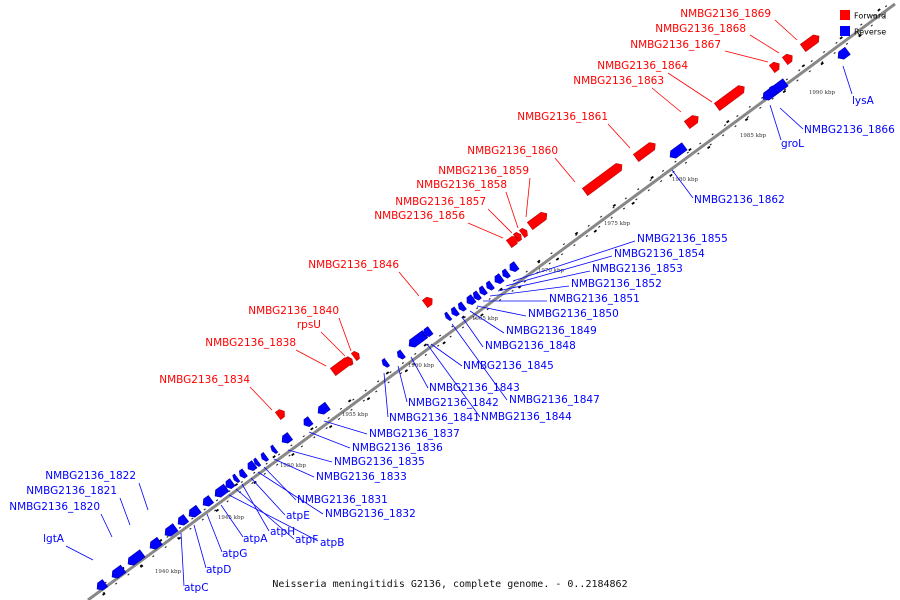  What do you see at coordinates (526, 417) in the screenshot?
I see `gene-label-nmbg2136_1844: NMBG2136_1844` at bounding box center [526, 417].